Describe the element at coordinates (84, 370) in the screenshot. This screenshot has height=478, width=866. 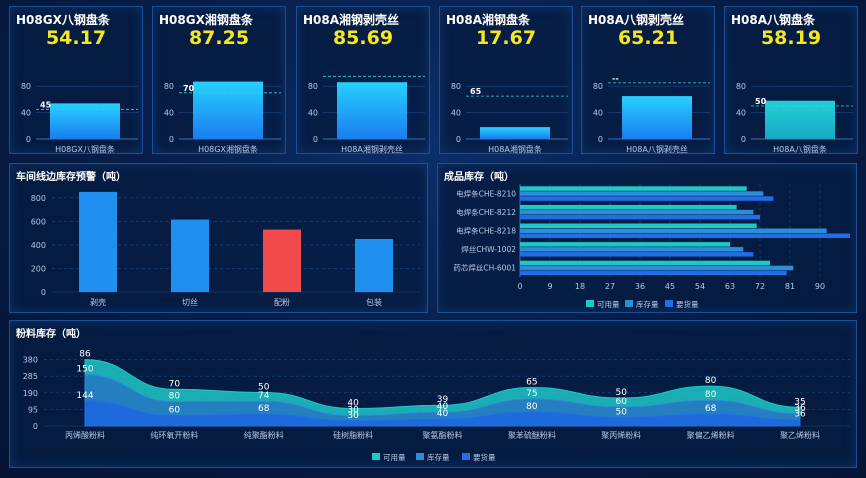
I see `powder-data-label: 150` at that location.